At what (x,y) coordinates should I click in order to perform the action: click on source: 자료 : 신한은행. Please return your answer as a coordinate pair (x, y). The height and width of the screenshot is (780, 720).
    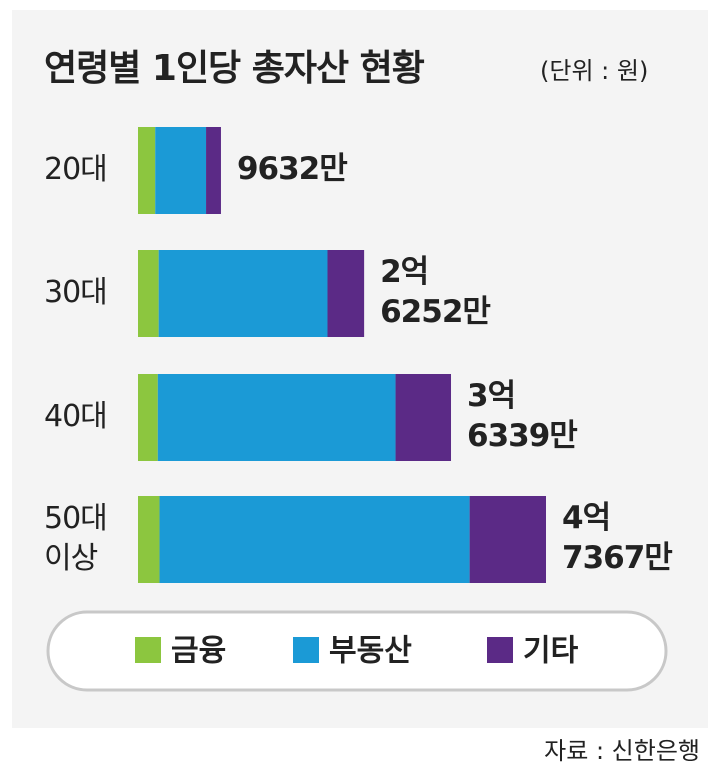
    Looking at the image, I should click on (622, 751).